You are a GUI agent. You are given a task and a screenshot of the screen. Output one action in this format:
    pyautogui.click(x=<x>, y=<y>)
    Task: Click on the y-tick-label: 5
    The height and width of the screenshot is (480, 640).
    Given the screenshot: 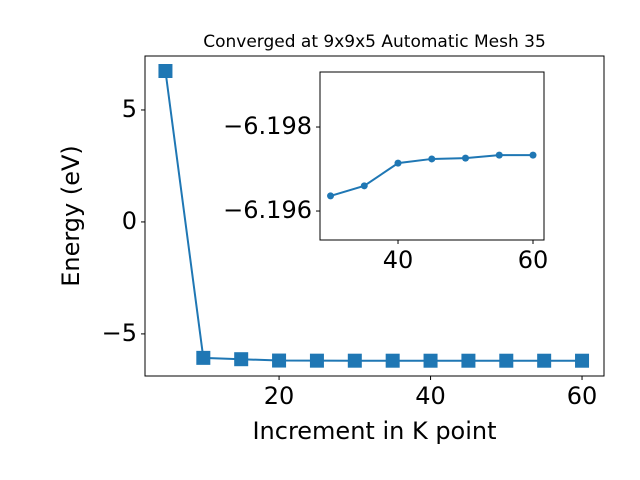 What is the action you would take?
    pyautogui.click(x=129, y=109)
    